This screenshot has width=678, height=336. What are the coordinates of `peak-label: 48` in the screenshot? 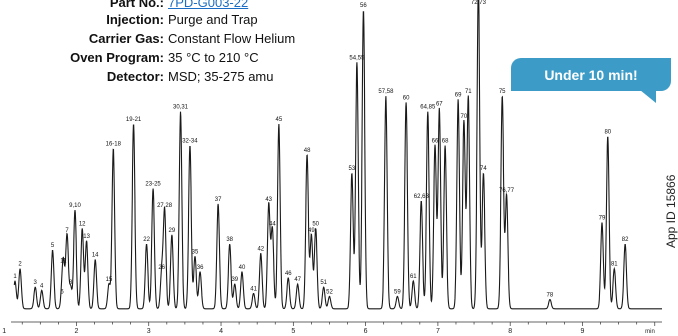 It's located at (307, 151).